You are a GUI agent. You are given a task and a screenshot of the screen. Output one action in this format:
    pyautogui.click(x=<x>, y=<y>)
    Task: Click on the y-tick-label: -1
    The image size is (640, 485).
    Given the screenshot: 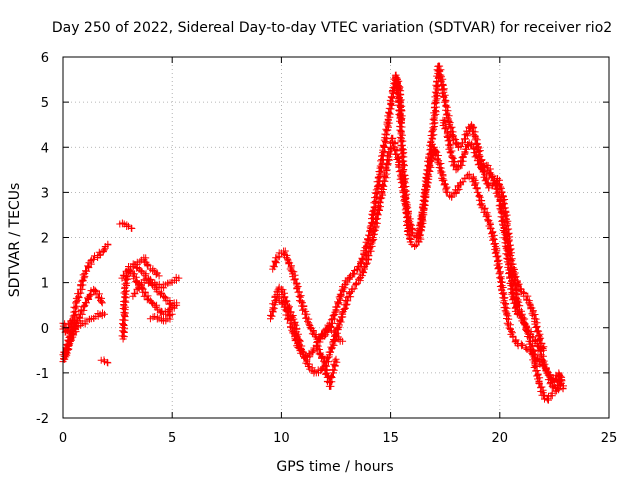 What is the action you would take?
    pyautogui.click(x=42, y=374)
    